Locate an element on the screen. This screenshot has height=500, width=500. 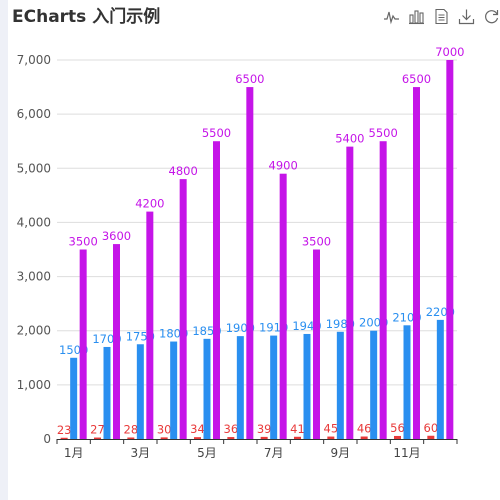
x-tick-label: 11月 is located at coordinates (406, 453).